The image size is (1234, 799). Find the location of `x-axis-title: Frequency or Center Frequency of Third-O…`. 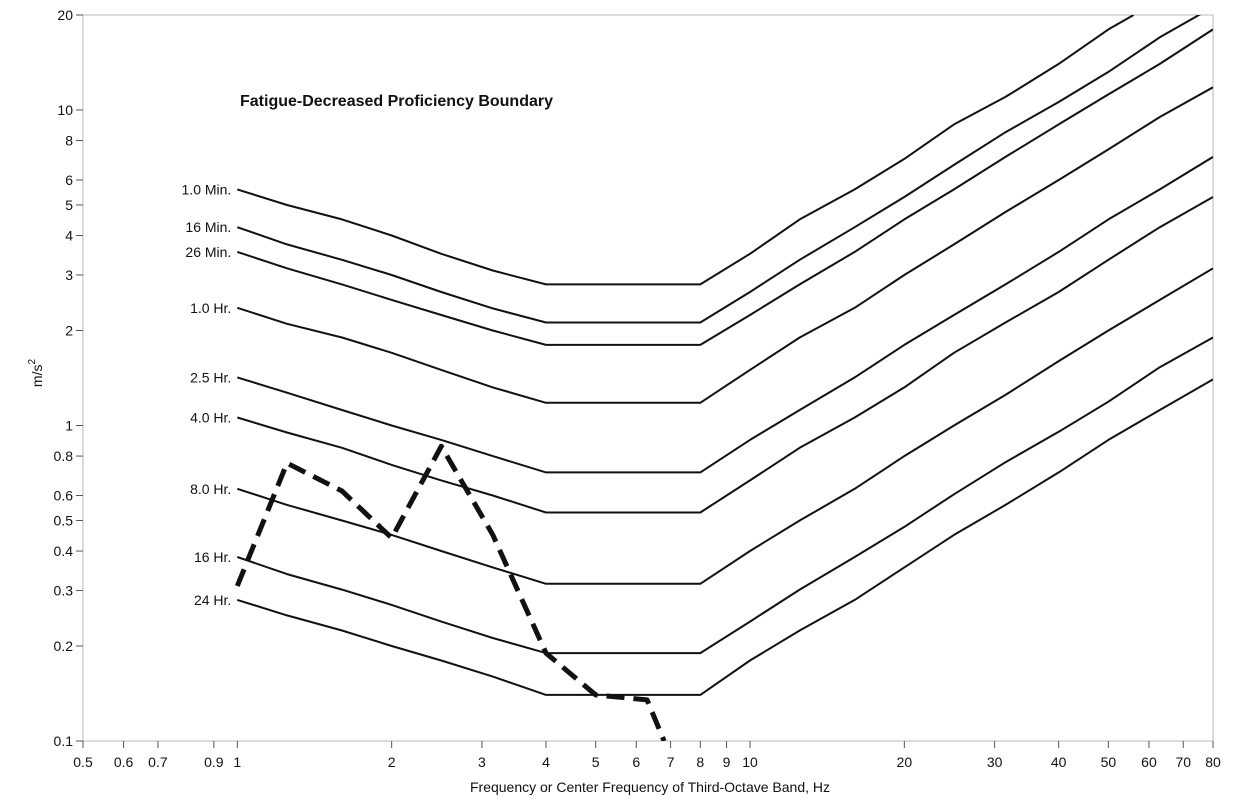

x-axis-title: Frequency or Center Frequency of Third-O… is located at coordinates (650, 787).